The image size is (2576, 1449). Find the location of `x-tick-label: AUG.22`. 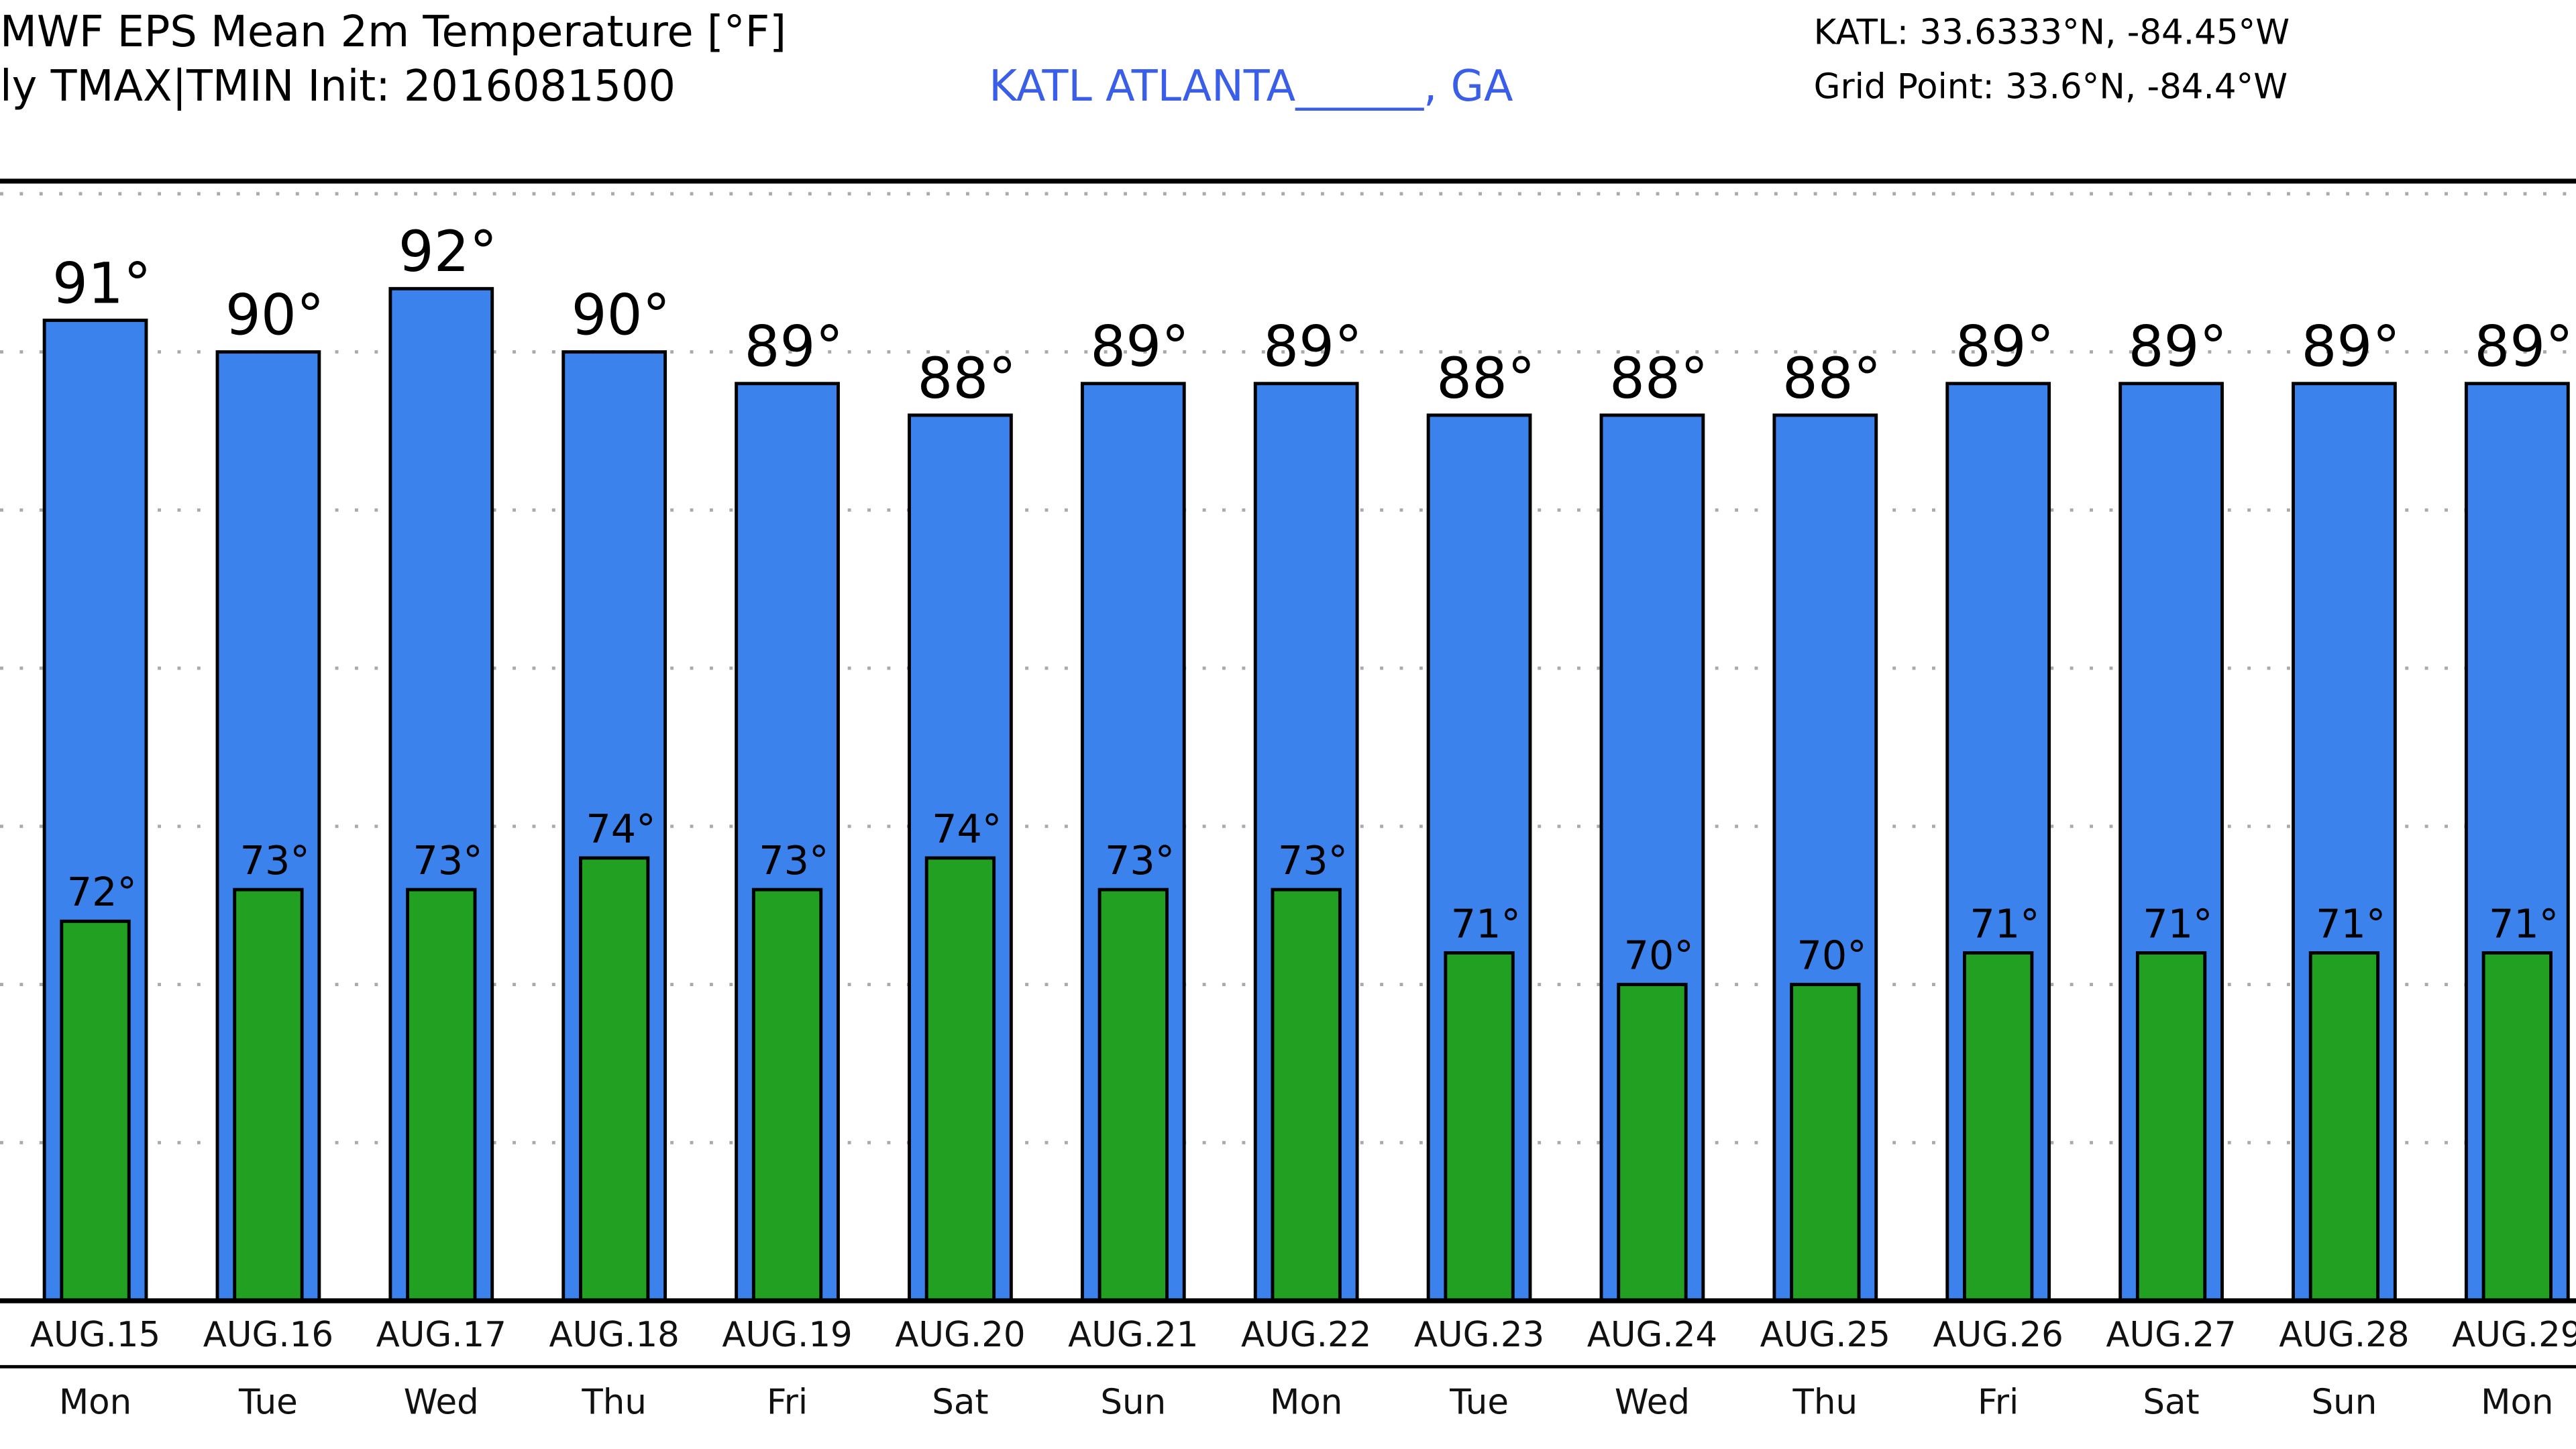

x-tick-label: AUG.22 is located at coordinates (1306, 1335).